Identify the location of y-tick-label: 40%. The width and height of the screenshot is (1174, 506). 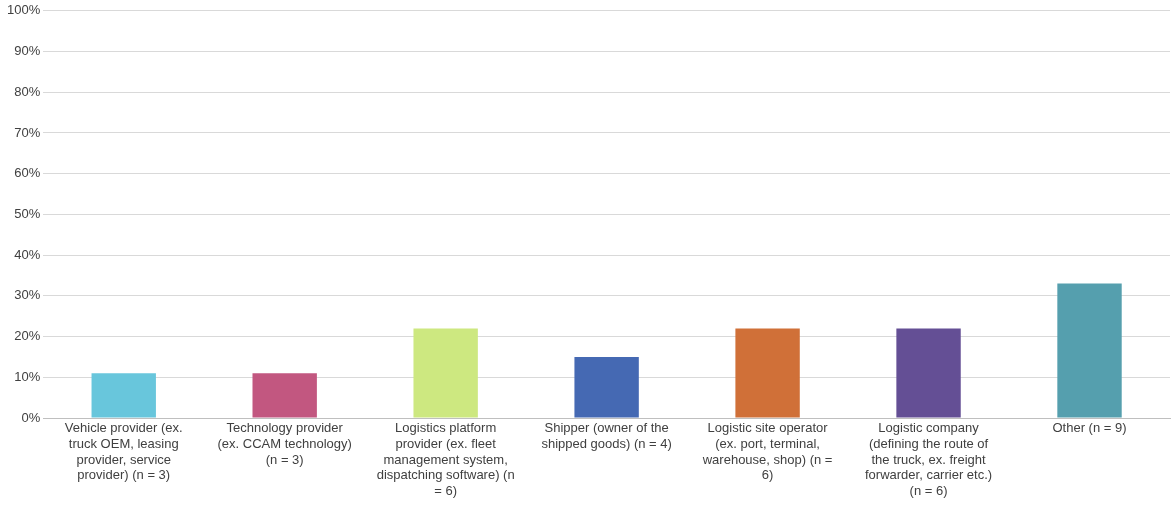
(27, 254).